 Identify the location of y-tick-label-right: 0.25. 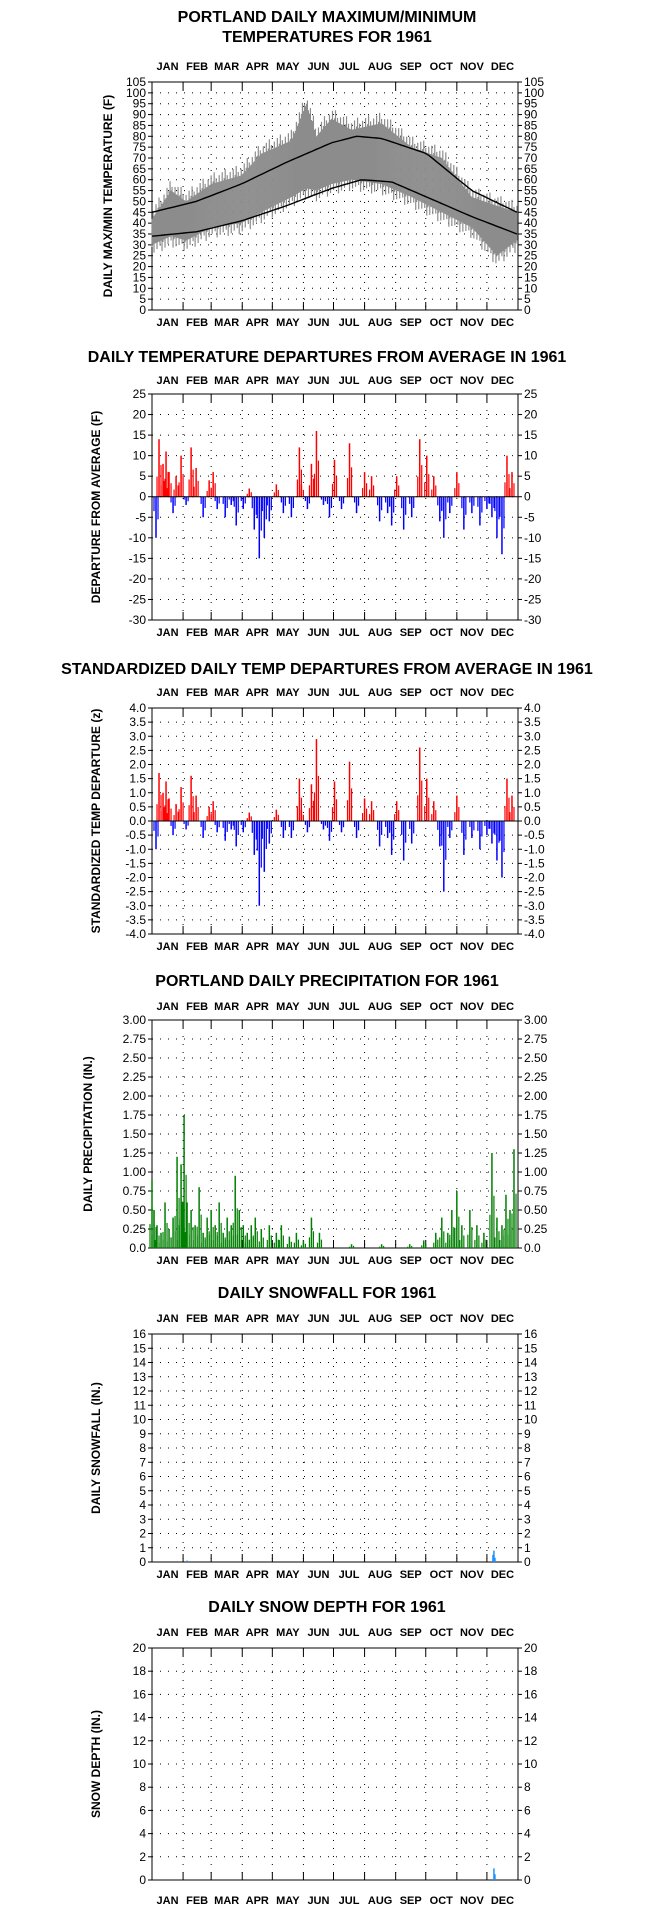
(536, 1229).